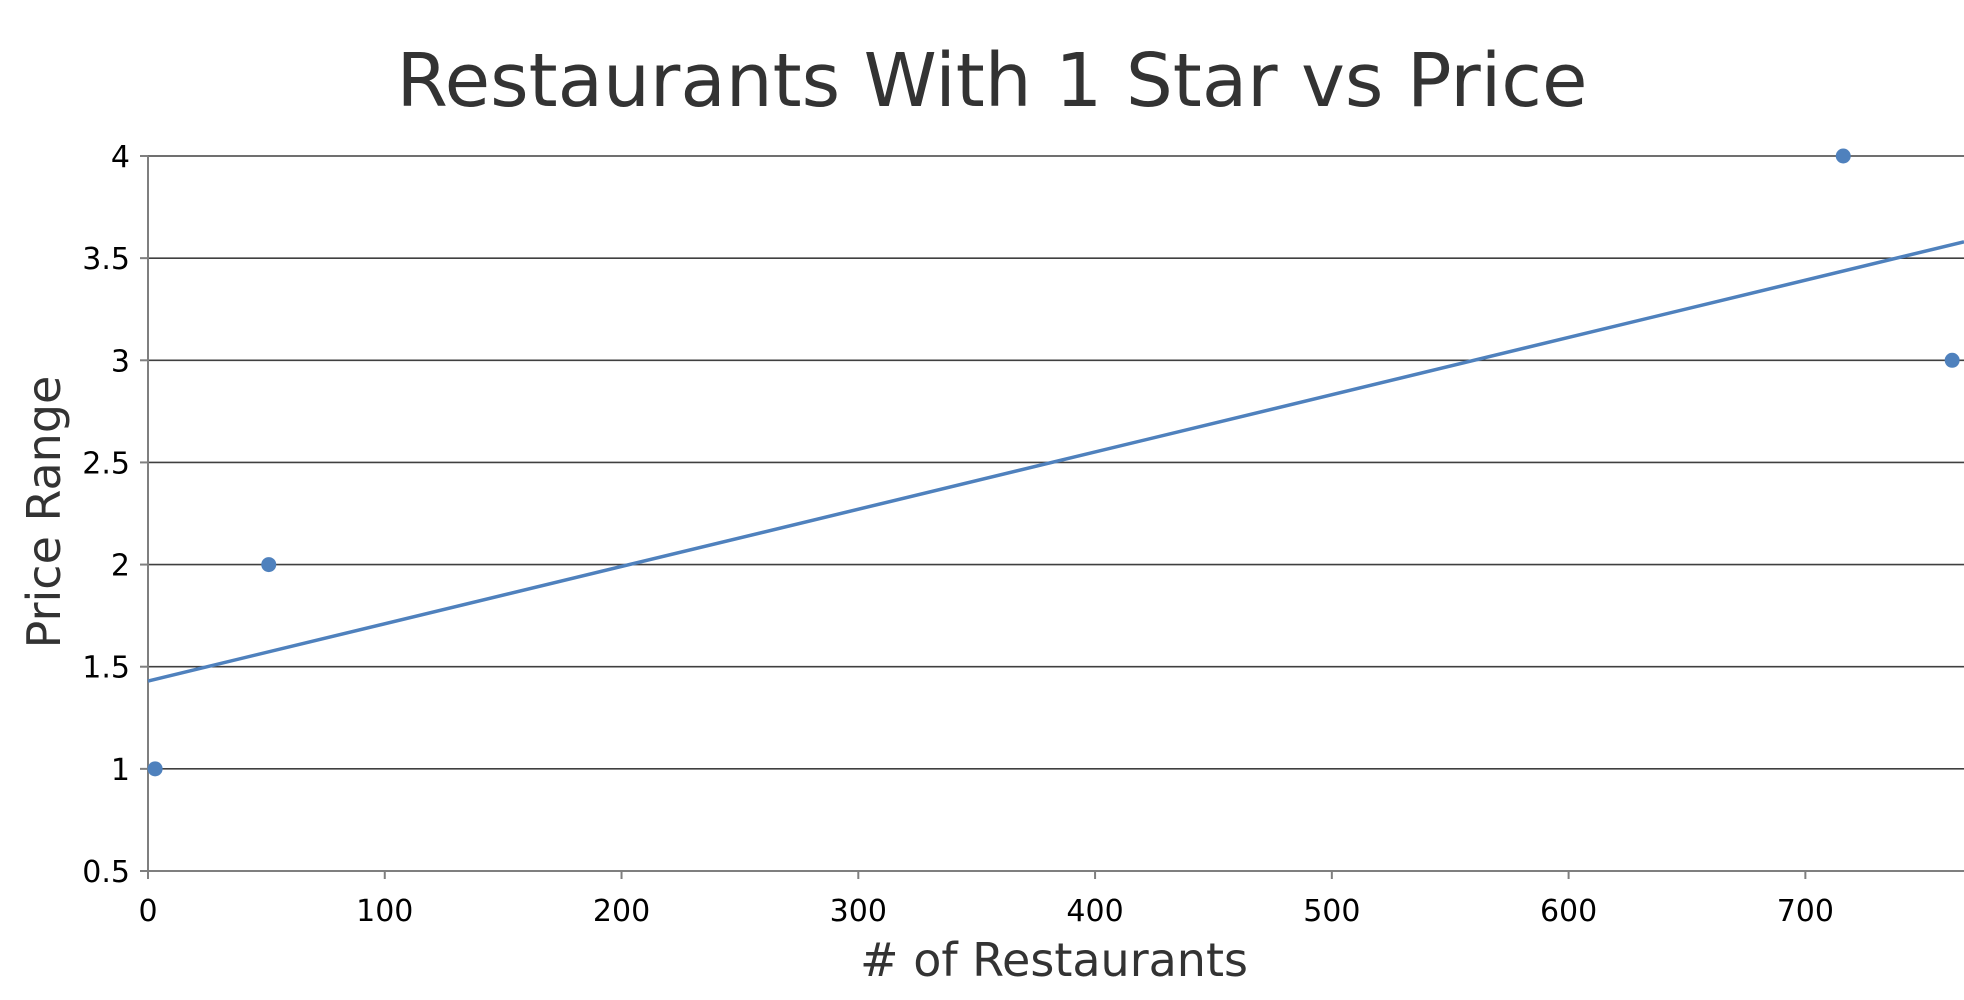  What do you see at coordinates (991, 81) in the screenshot?
I see `chart-title: Restaurants With 1 Star vs Price` at bounding box center [991, 81].